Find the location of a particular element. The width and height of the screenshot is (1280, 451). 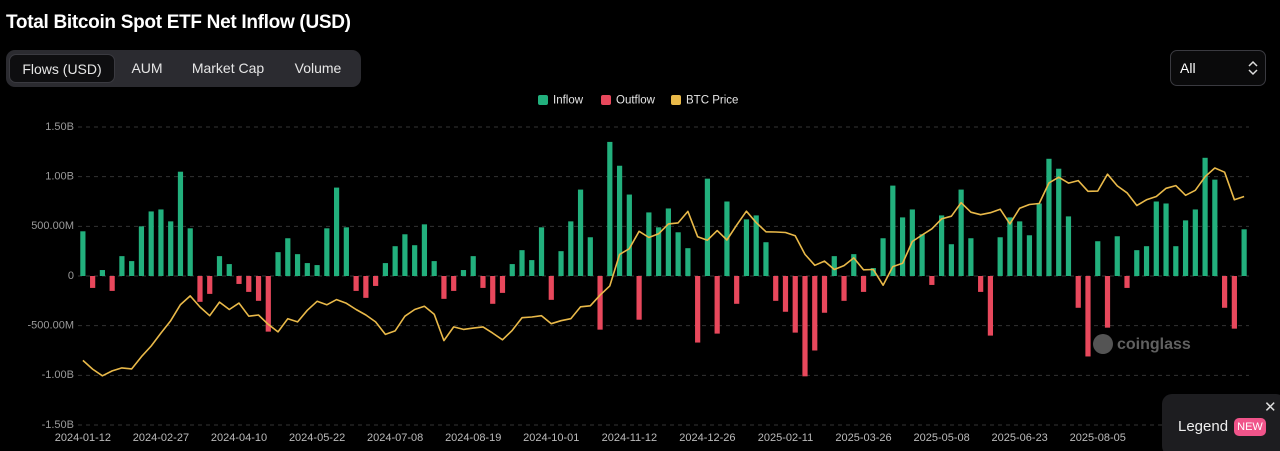

tab: Flows (USD) is located at coordinates (62, 68).